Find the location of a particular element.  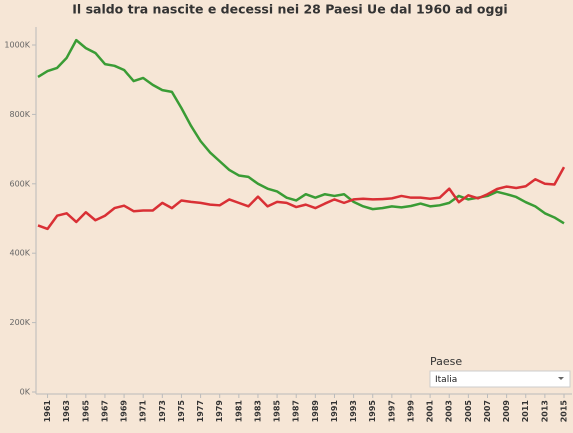

x-tick-label: 1965 is located at coordinates (85, 411).